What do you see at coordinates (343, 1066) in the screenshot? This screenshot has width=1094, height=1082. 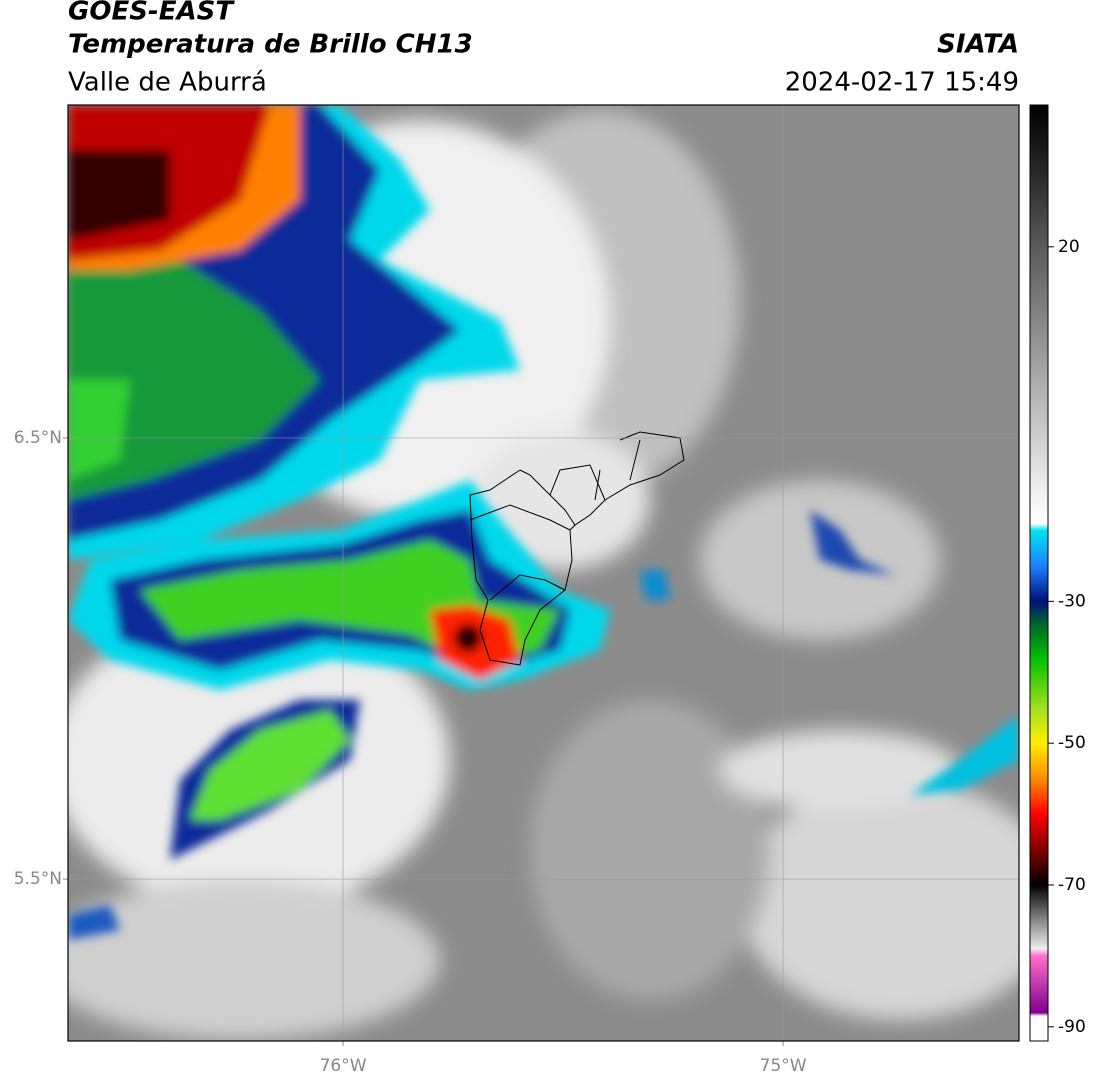 I see `x-tick-label: 76°W` at bounding box center [343, 1066].